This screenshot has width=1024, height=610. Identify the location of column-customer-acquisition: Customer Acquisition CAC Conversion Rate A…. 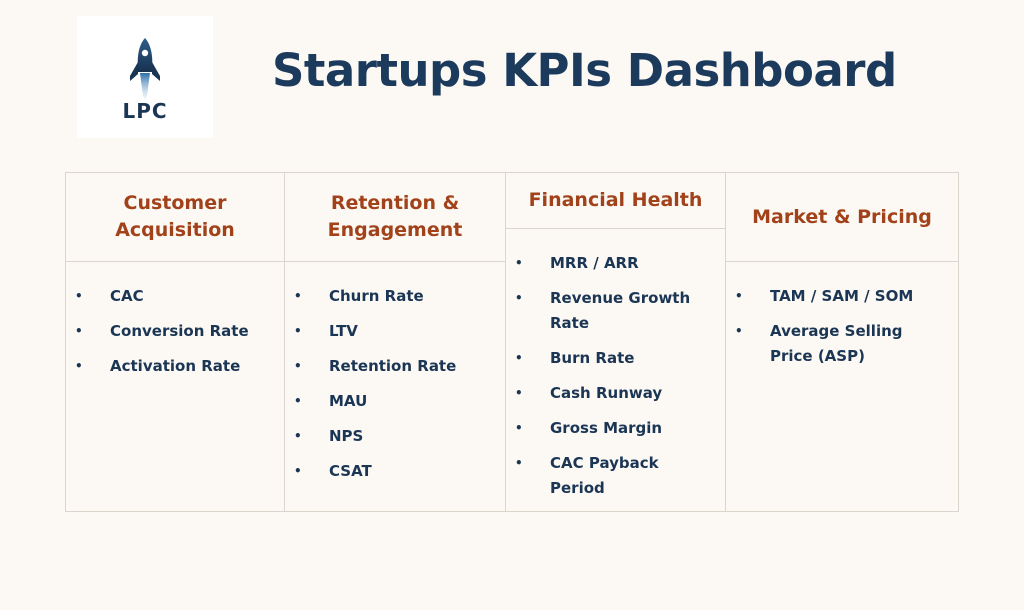
(175, 342).